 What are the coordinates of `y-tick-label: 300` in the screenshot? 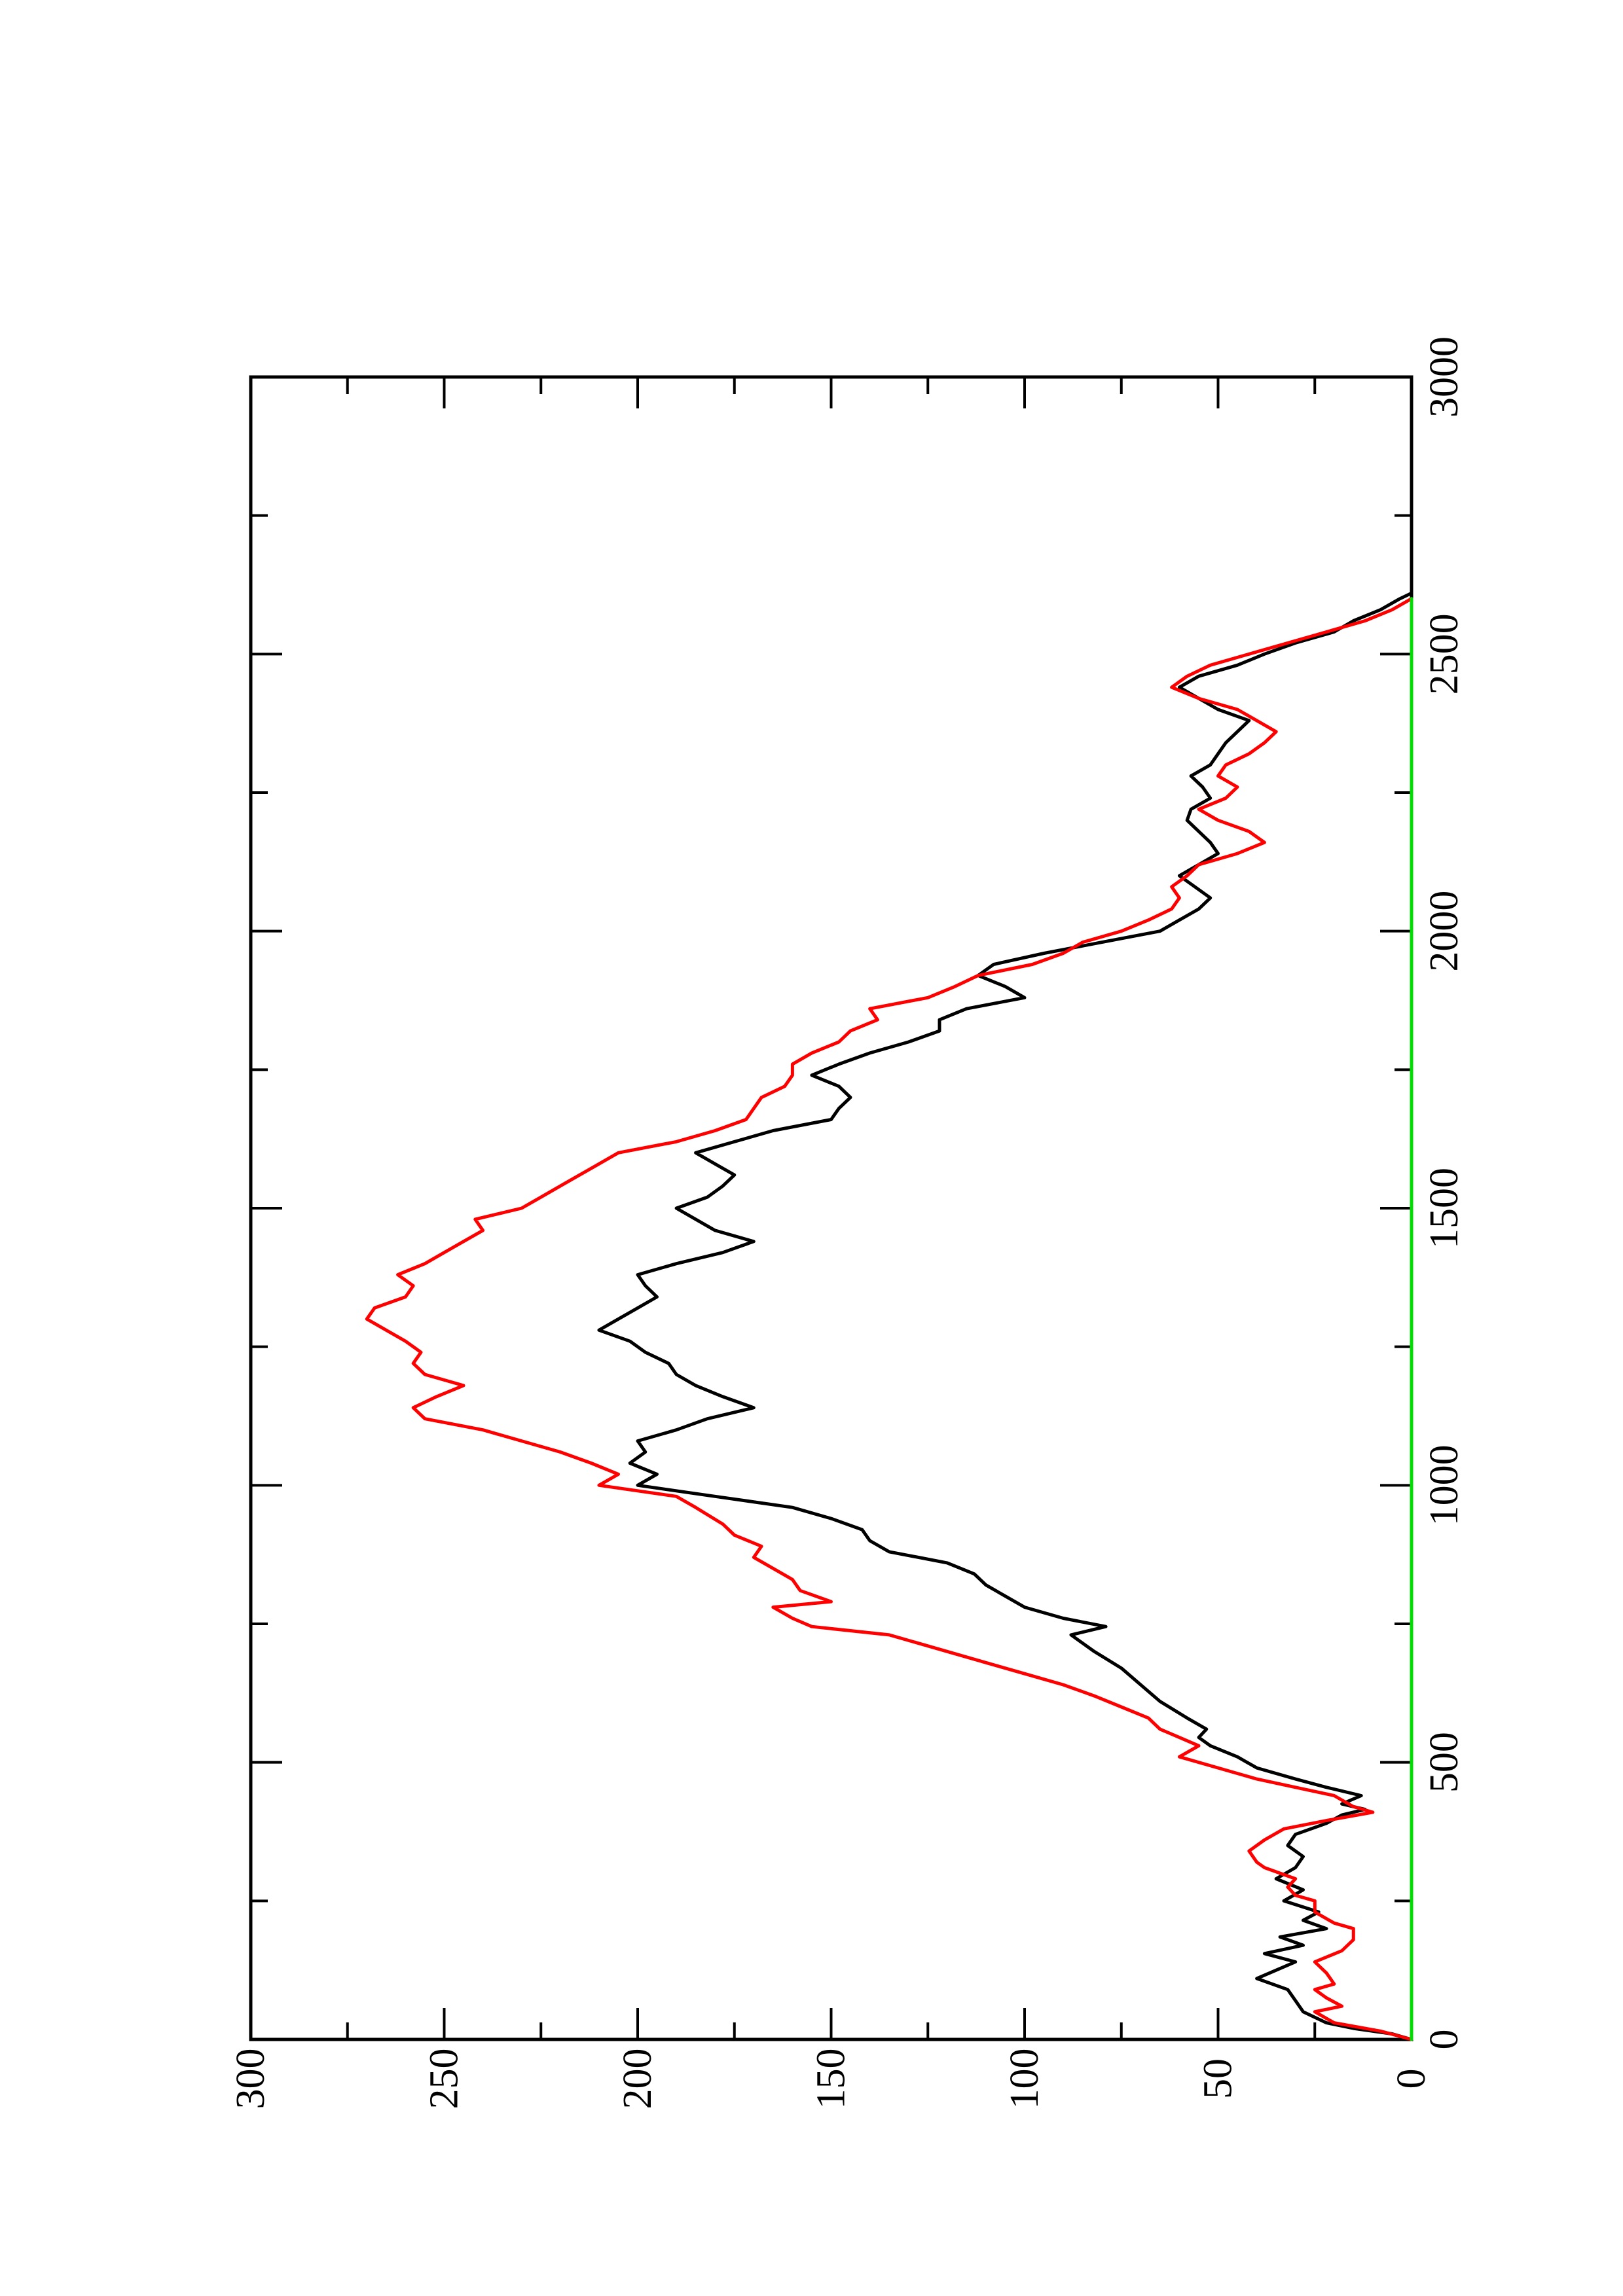 It's located at (250, 2079).